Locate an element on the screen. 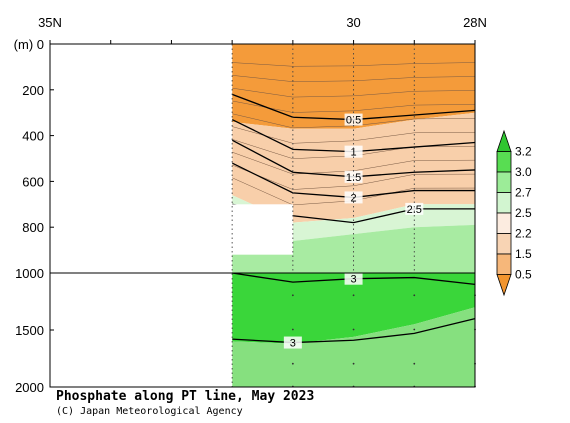  chart-credit: (C) Japan Meteorological Agency is located at coordinates (149, 411).